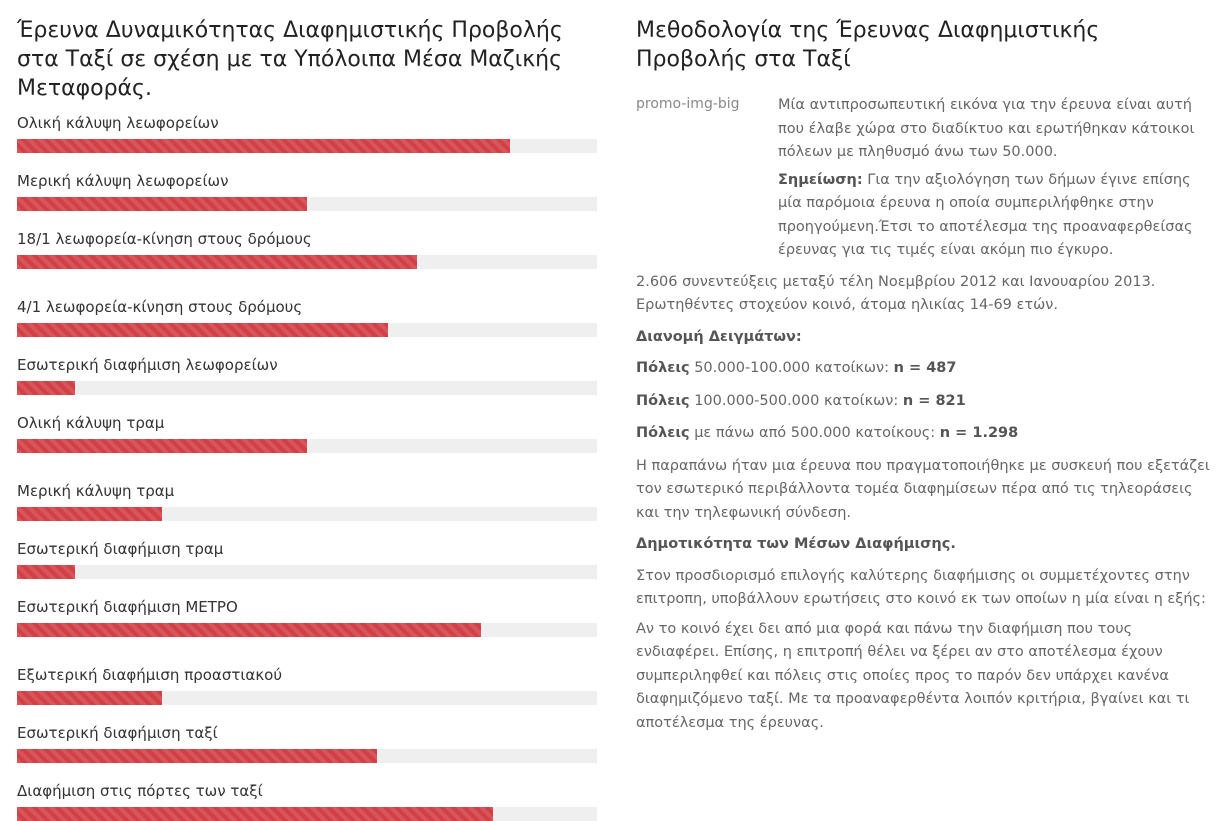 The width and height of the screenshot is (1223, 821). What do you see at coordinates (307, 801) in the screenshot?
I see `bar-item: Διαφήμιση στις πόρτες των ταξί` at bounding box center [307, 801].